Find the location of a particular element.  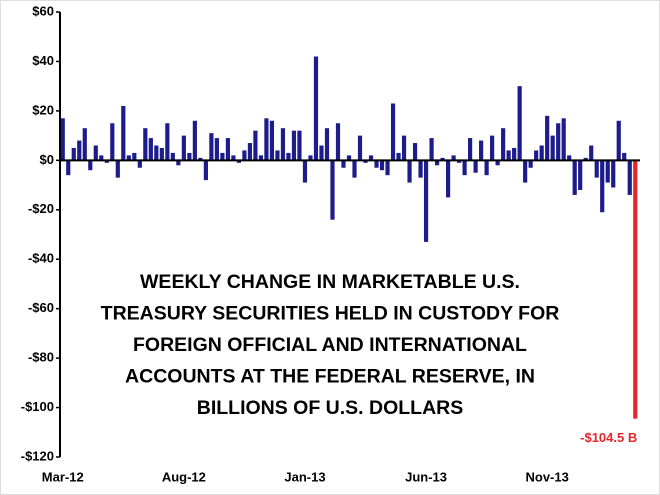

y-tick-label: $60 is located at coordinates (43, 10).